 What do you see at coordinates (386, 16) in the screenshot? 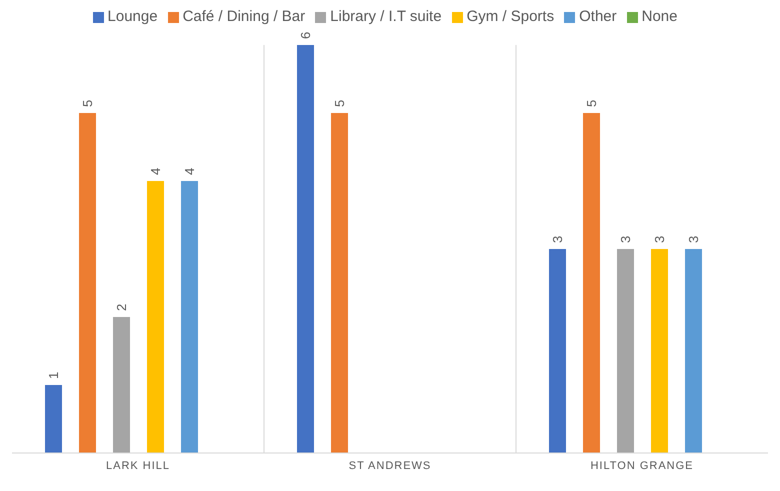
I see `legend-label: Library / I.T suite` at bounding box center [386, 16].